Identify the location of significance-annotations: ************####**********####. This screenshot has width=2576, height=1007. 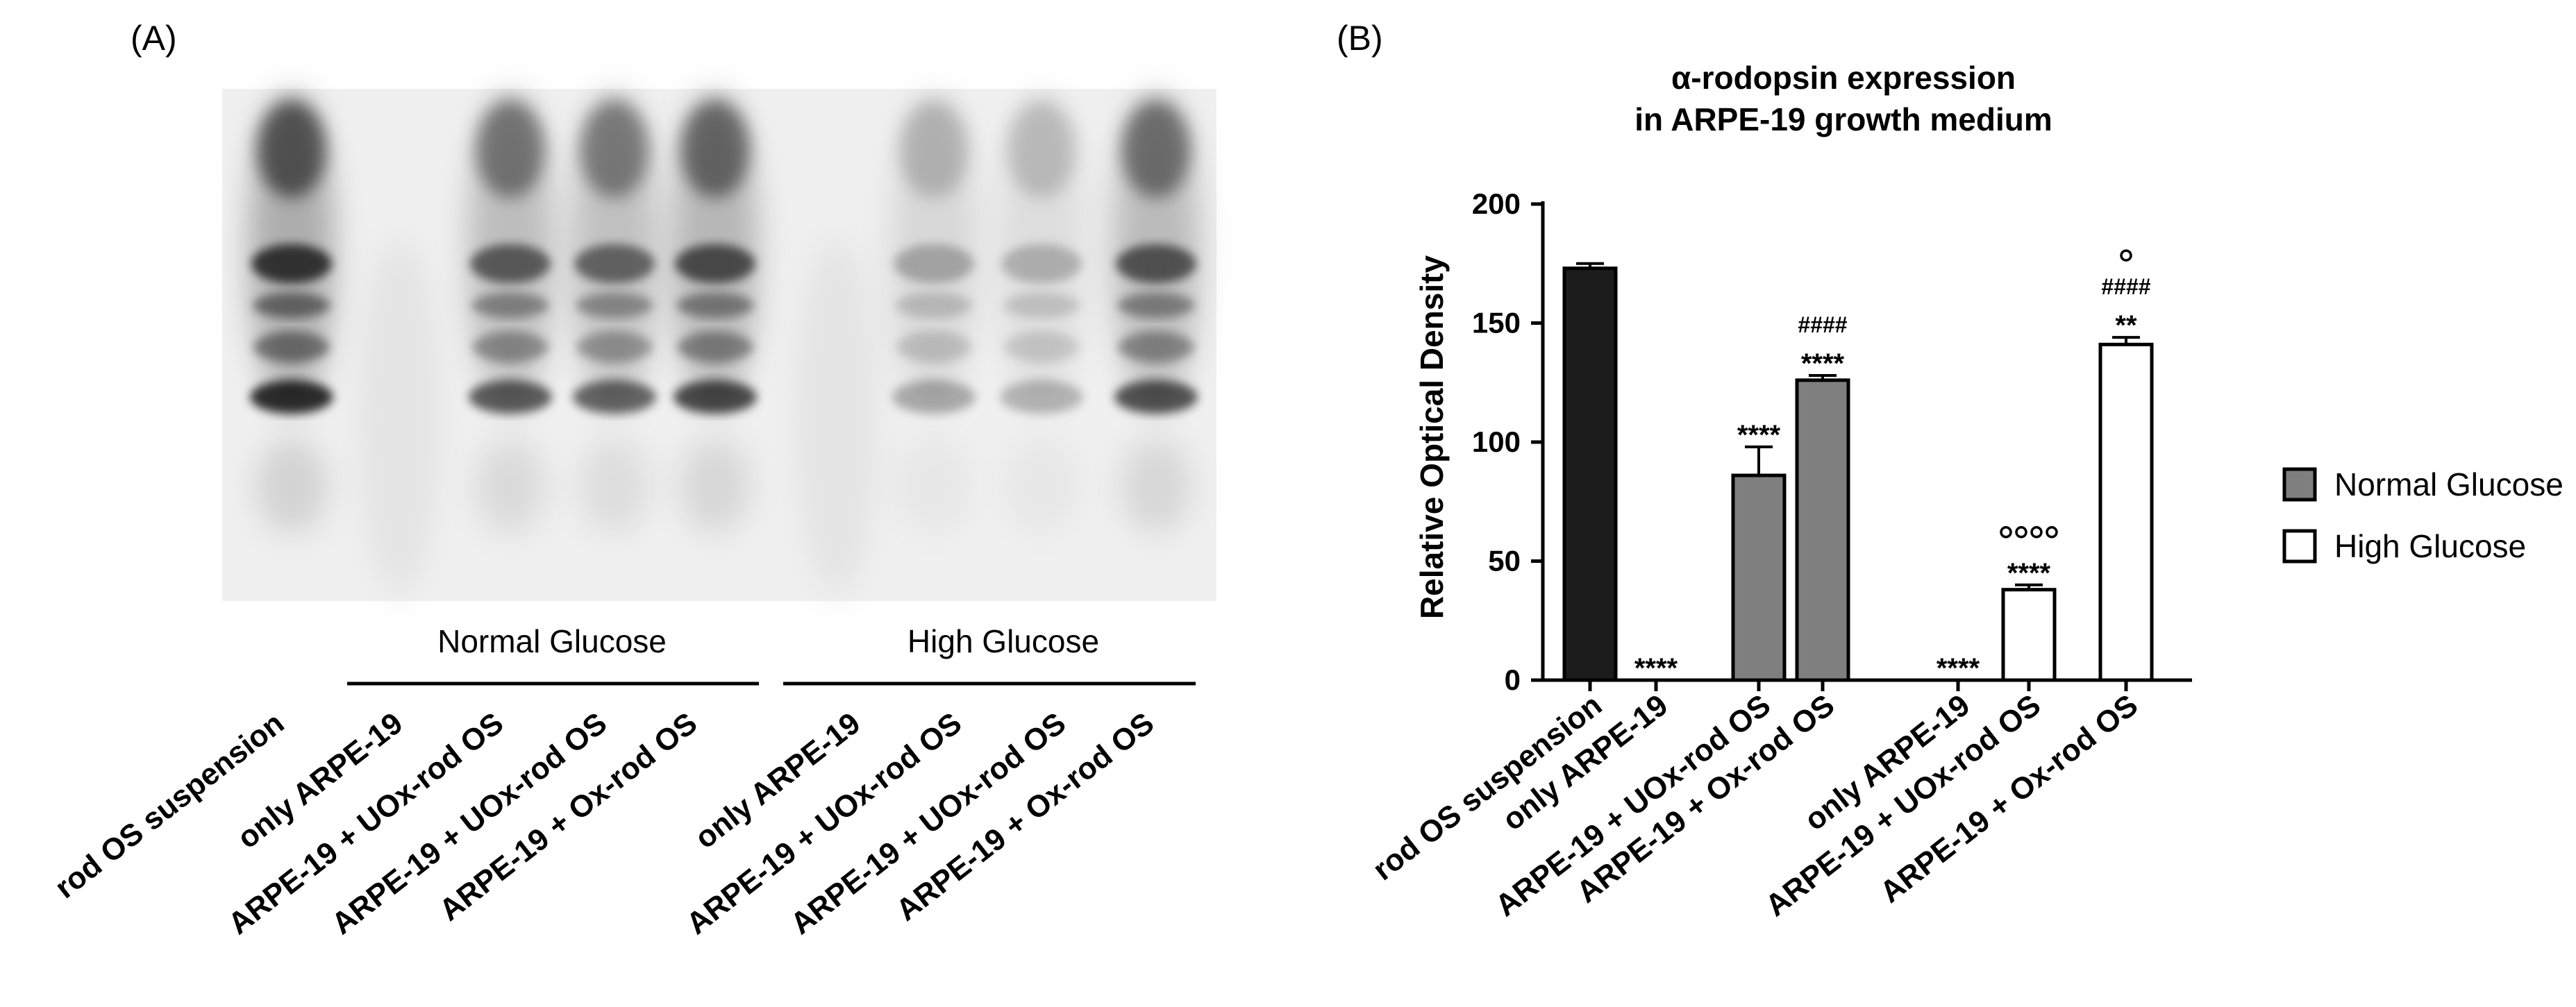
(1892, 467).